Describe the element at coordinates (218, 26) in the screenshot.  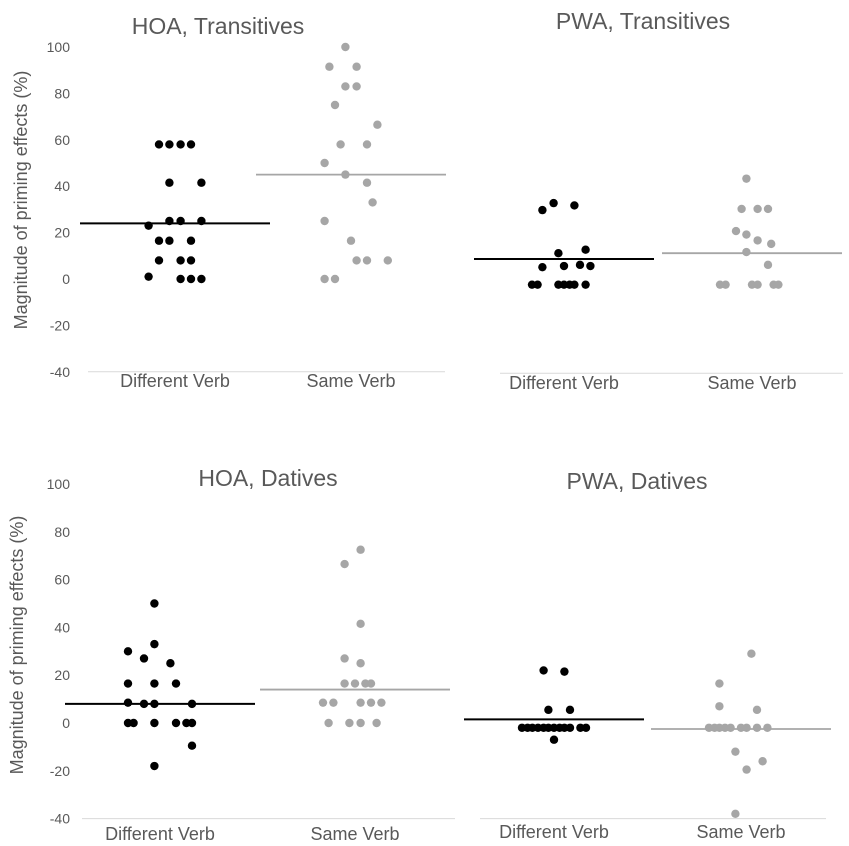
I see `panel-title: HOA, Transitives` at that location.